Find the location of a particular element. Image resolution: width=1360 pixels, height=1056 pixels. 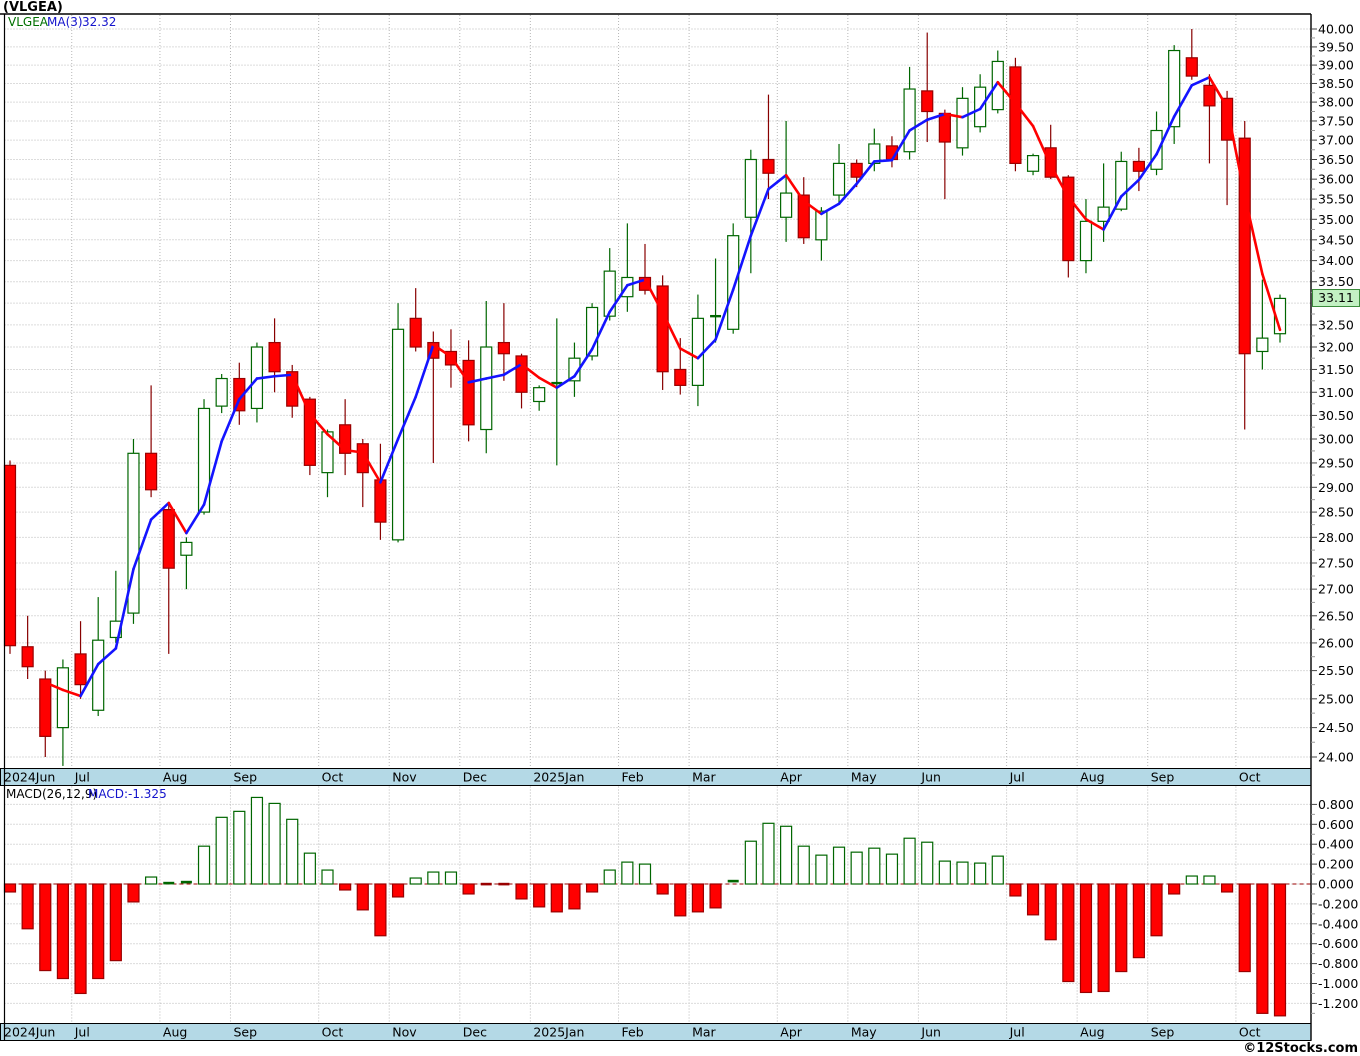

price-axis-label: 35.50 is located at coordinates (1336, 199).